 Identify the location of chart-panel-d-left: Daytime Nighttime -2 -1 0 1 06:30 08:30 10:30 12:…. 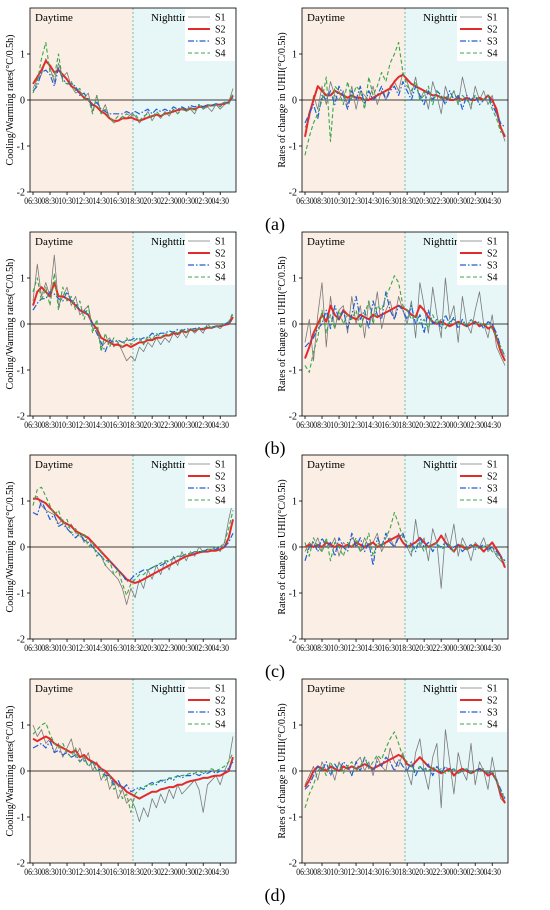
(121, 777).